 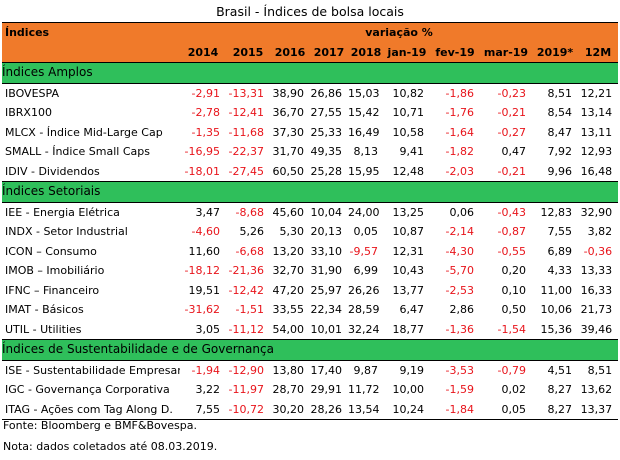 What do you see at coordinates (326, 389) in the screenshot?
I see `value-cell: 29,91` at bounding box center [326, 389].